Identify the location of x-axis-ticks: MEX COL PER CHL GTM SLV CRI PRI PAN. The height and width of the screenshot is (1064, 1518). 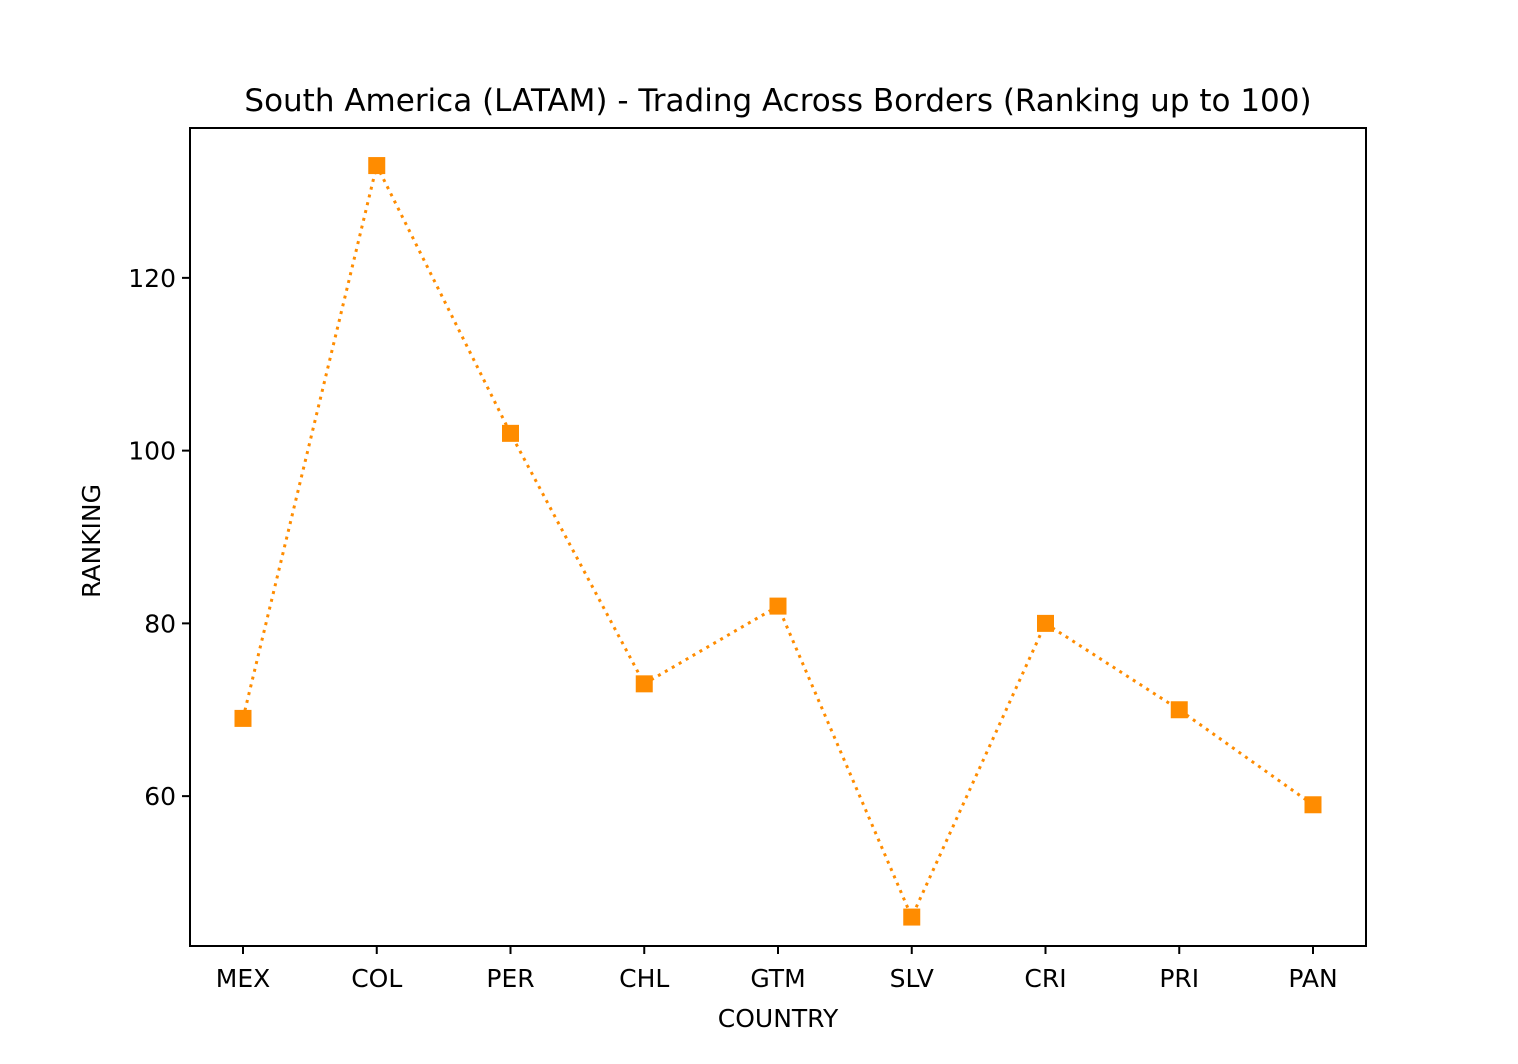
(777, 969).